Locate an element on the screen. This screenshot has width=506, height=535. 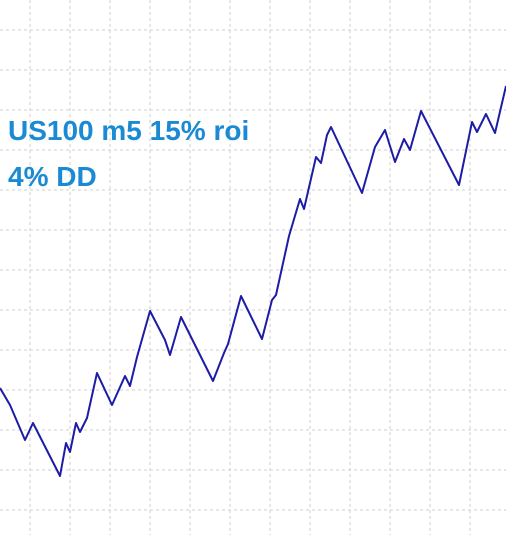
annotation: US100 m5 15% roi is located at coordinates (128, 130).